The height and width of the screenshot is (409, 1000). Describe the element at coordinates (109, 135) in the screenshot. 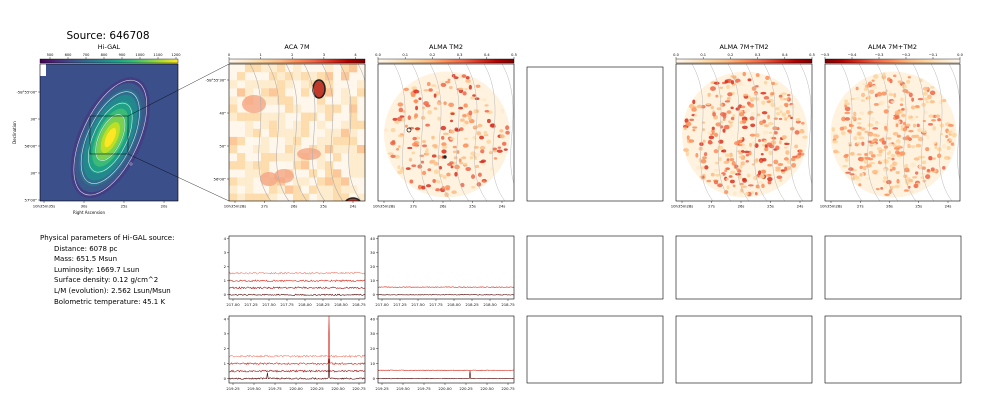

I see `zoom-box` at that location.